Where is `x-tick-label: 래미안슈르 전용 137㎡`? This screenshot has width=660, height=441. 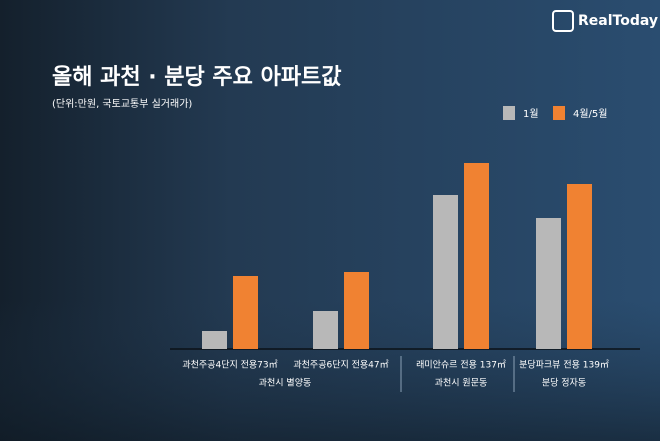 x-tick-label: 래미안슈르 전용 137㎡ is located at coordinates (461, 365).